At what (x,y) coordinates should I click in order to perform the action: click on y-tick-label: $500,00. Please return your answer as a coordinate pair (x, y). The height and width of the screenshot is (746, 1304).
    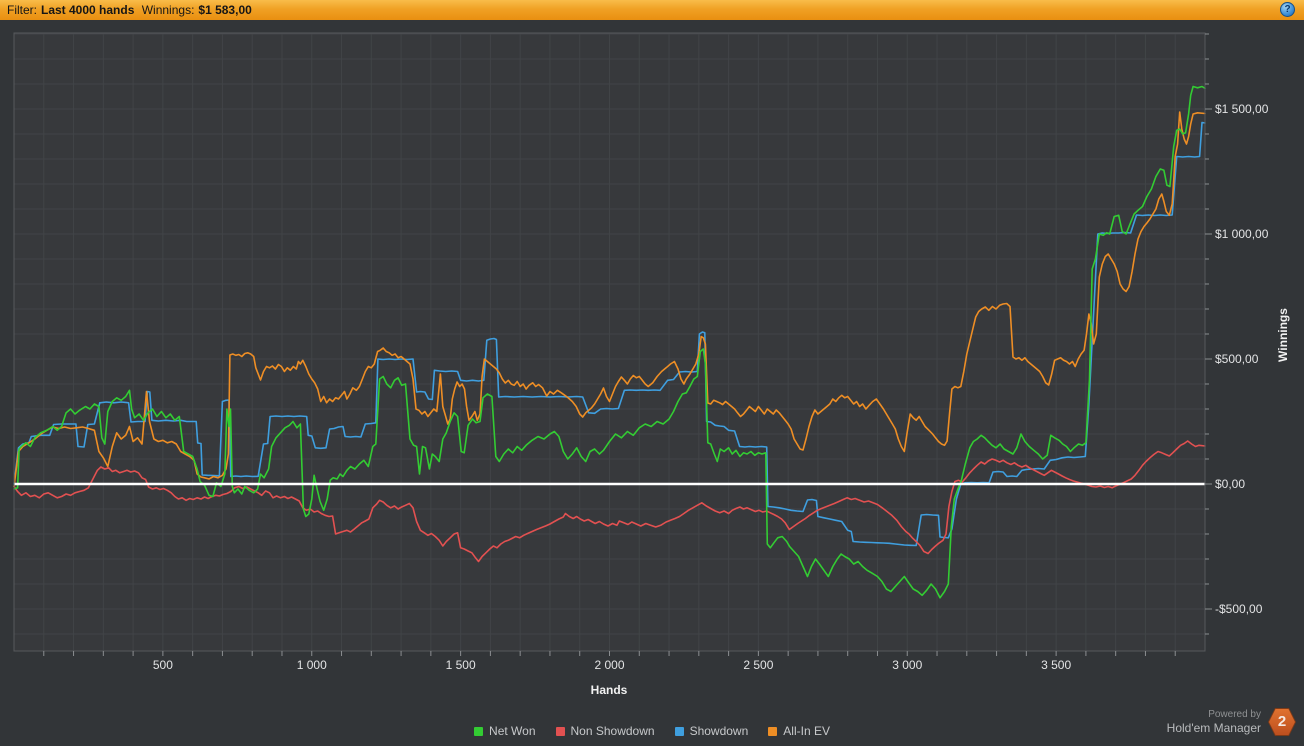
    Looking at the image, I should click on (1237, 359).